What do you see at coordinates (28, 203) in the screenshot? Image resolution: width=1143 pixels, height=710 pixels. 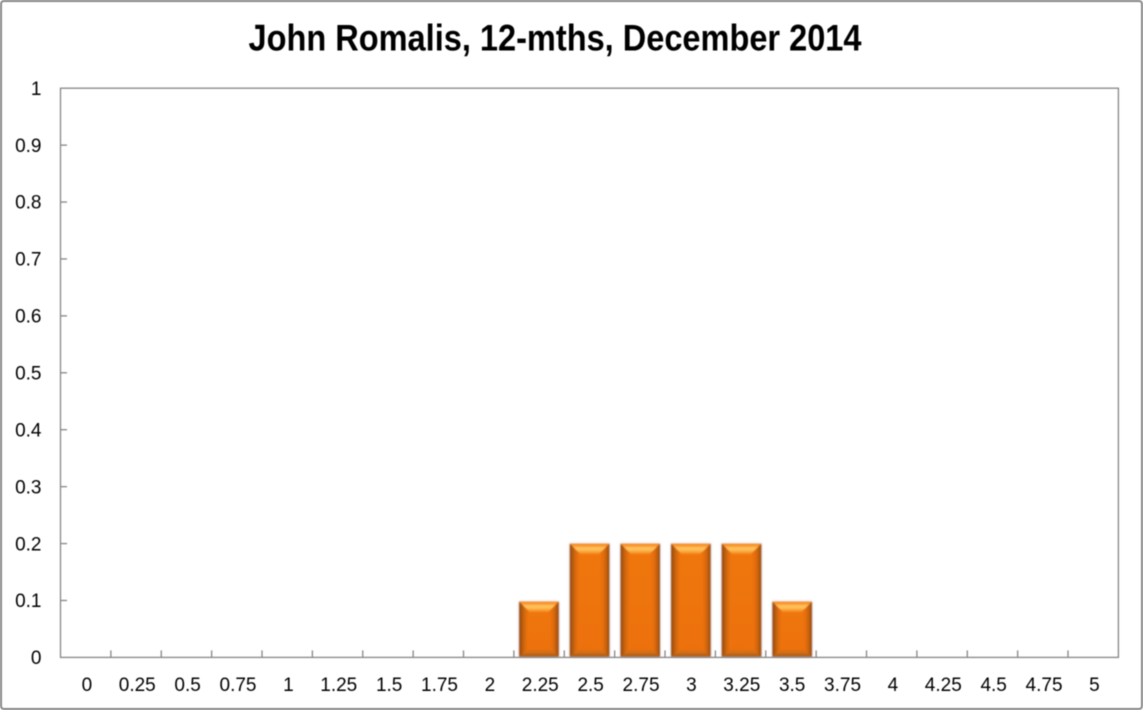 I see `svg-text: 0.8` at bounding box center [28, 203].